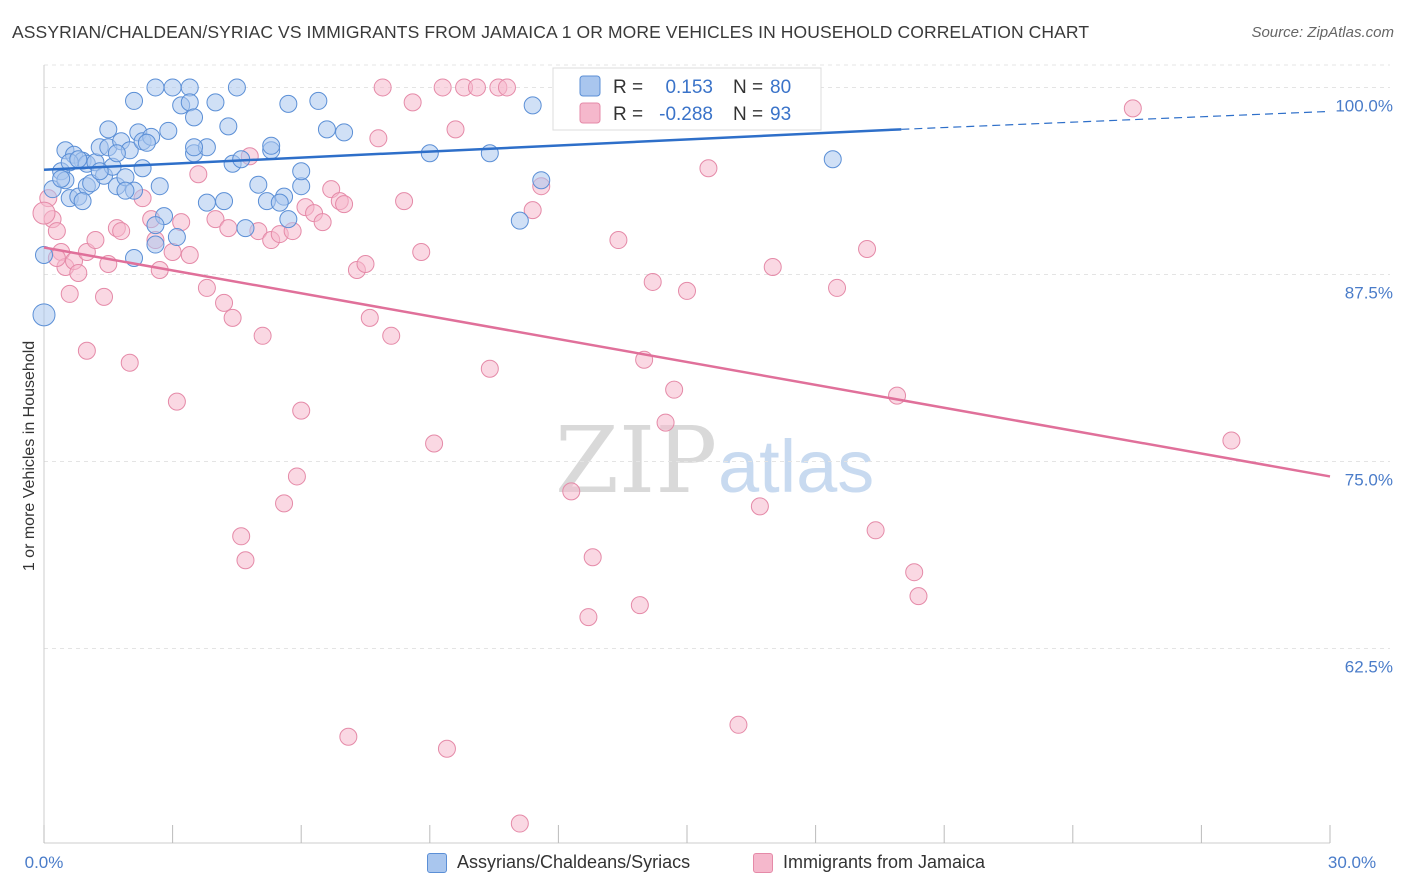 Image resolution: width=1406 pixels, height=892 pixels. I want to click on legend-r-value-1: 0.153, so click(689, 87).